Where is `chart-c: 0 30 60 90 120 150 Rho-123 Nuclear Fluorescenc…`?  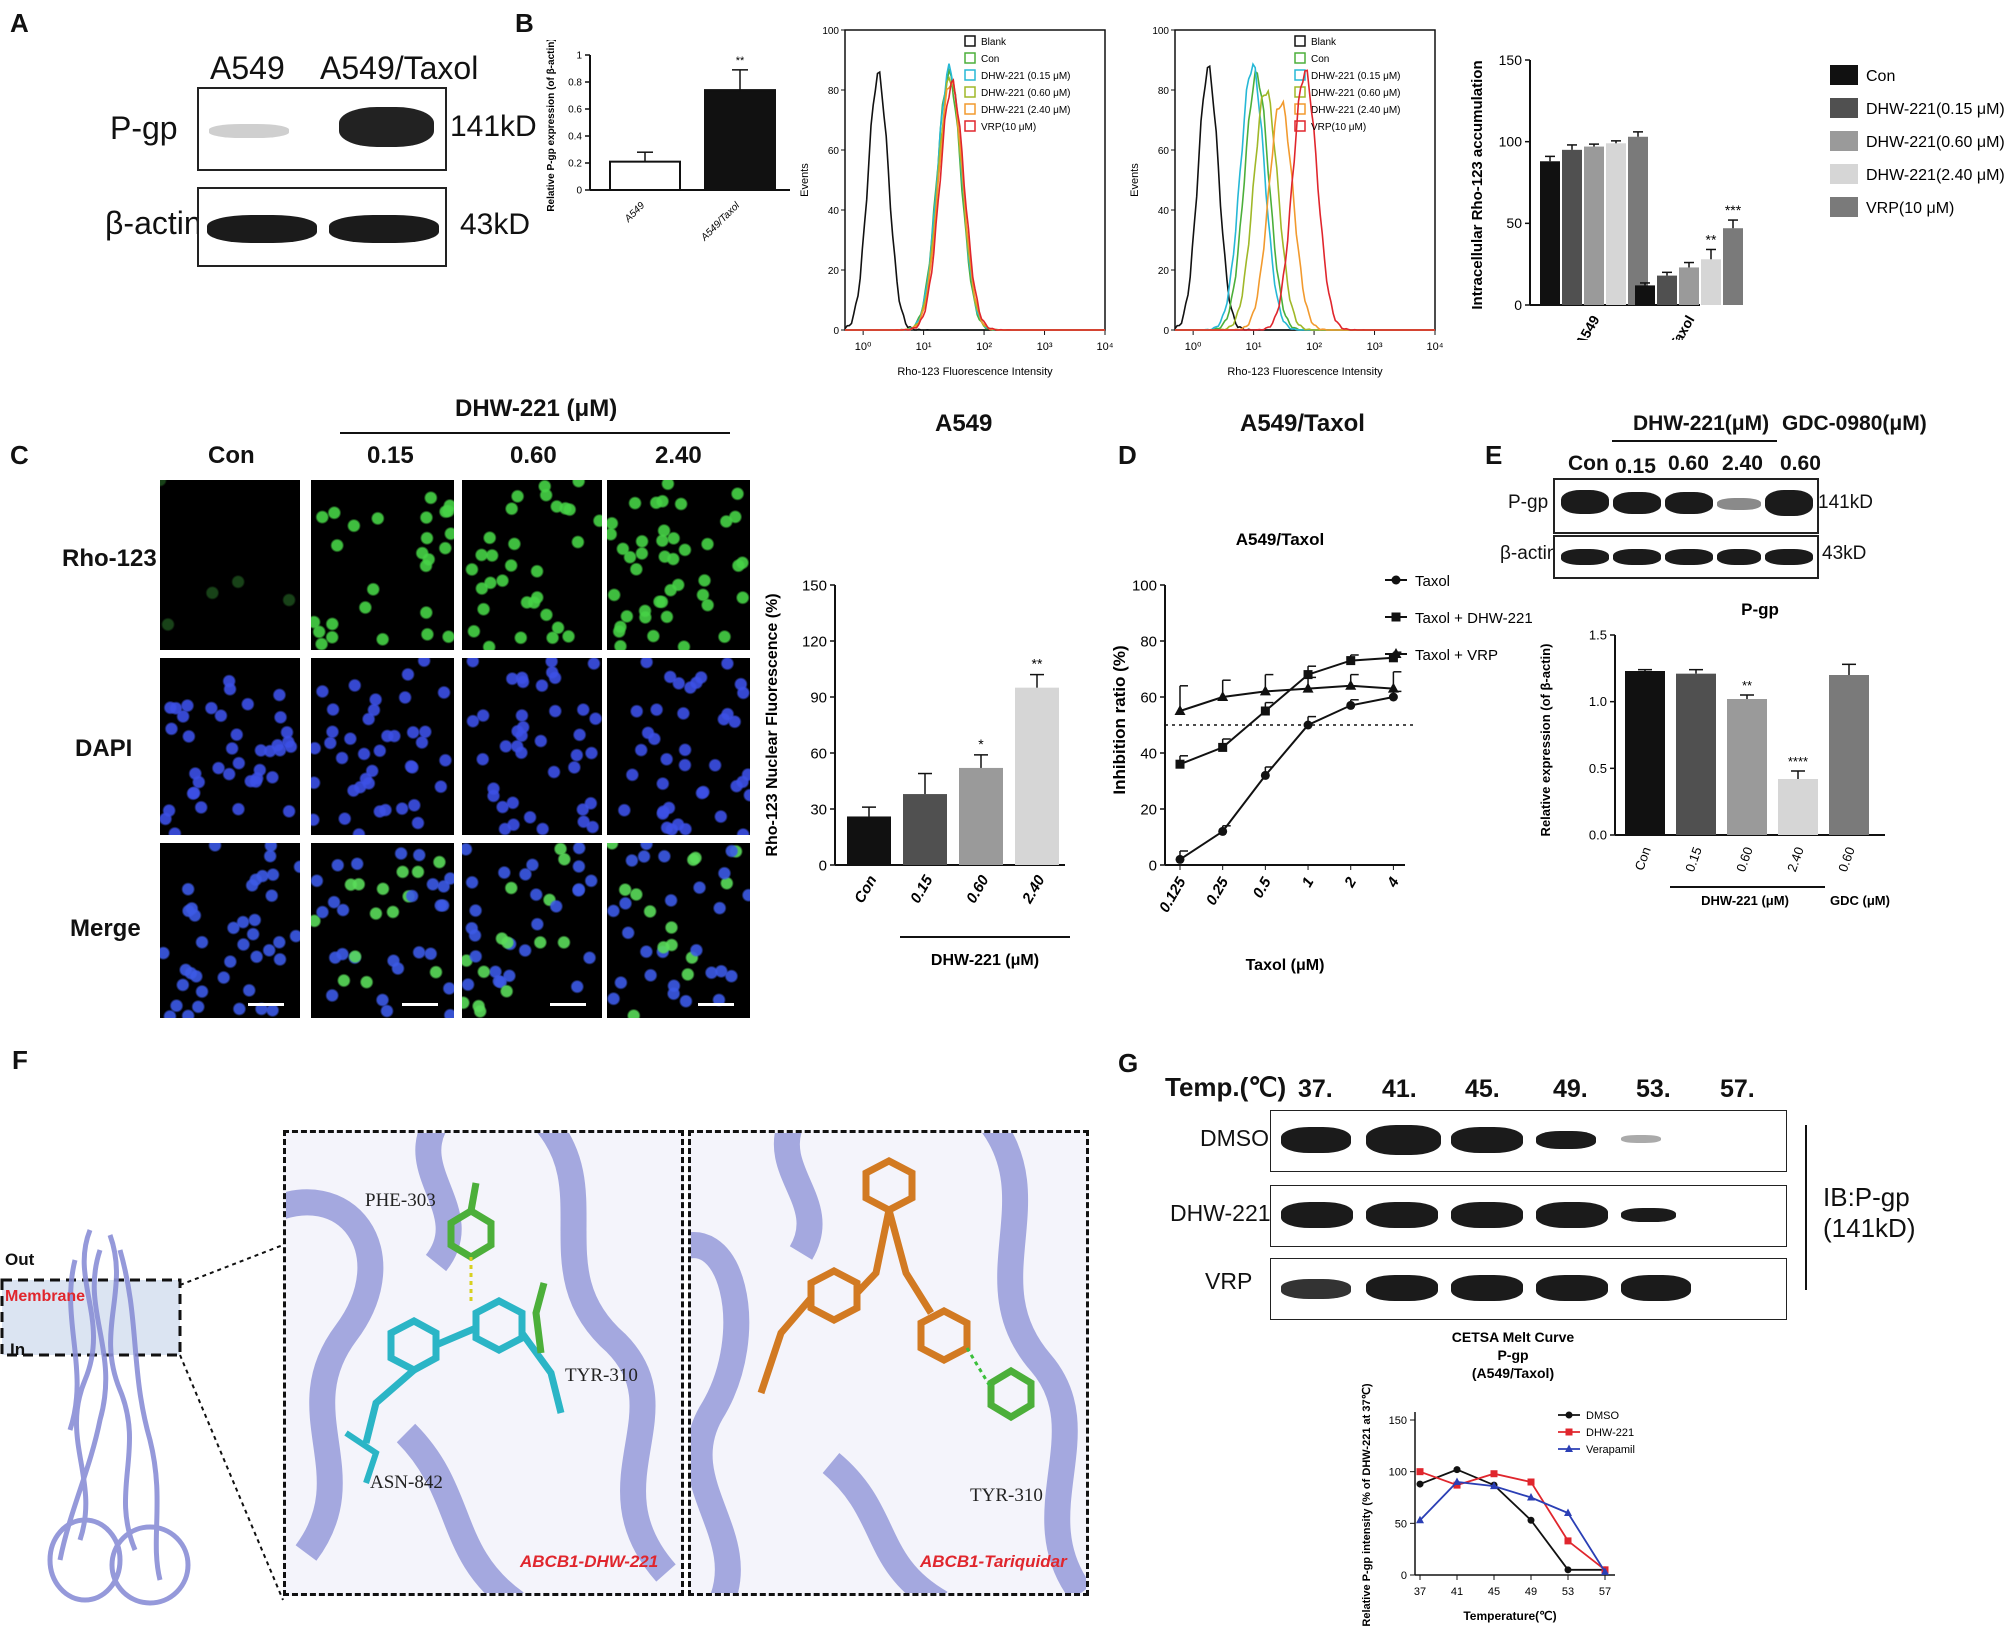
chart-c: 0 30 60 90 120 150 Rho-123 Nuclear Fluorescenc… is located at coordinates (917, 773).